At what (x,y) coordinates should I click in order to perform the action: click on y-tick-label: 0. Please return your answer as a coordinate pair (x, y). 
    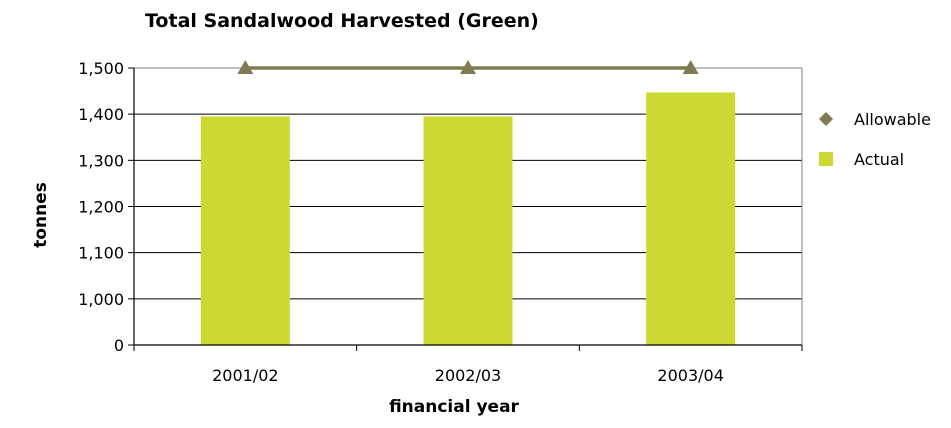
    Looking at the image, I should click on (119, 345).